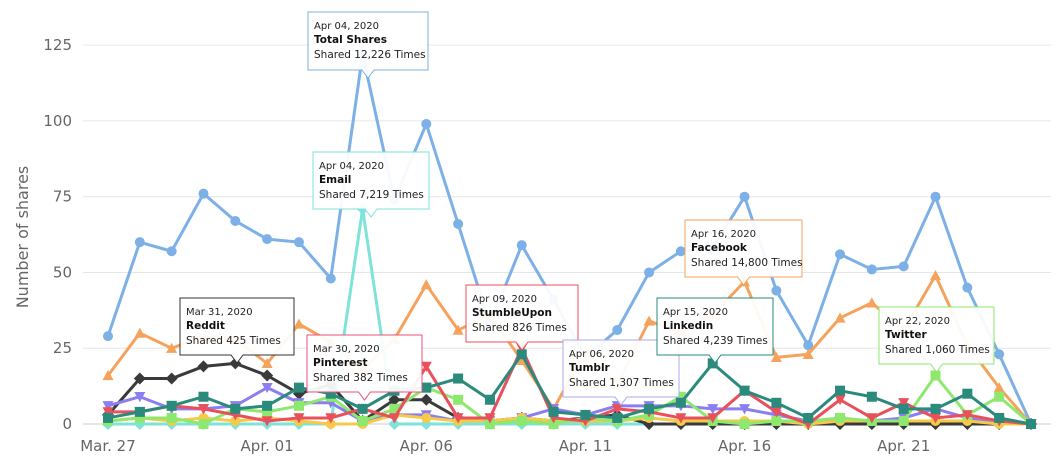  What do you see at coordinates (360, 378) in the screenshot?
I see `tooltip-value: Shared 382 Times` at bounding box center [360, 378].